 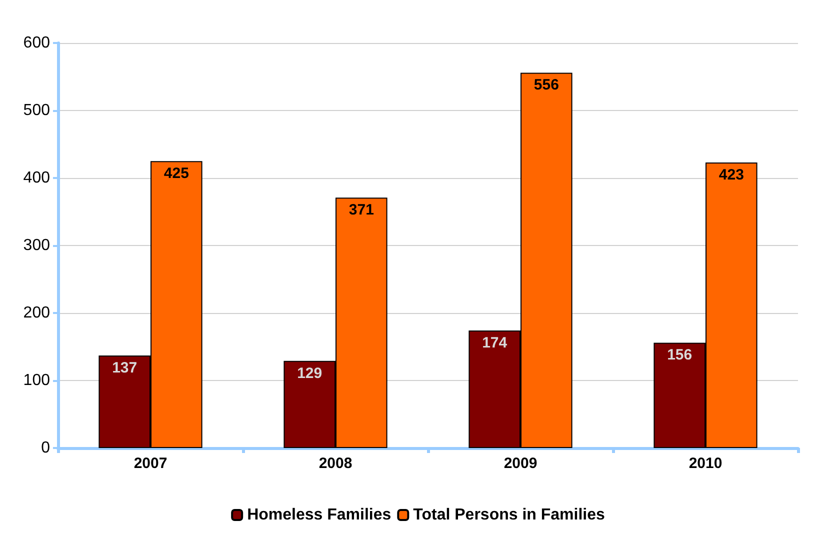 What do you see at coordinates (521, 463) in the screenshot?
I see `x-tick-label: 2009` at bounding box center [521, 463].